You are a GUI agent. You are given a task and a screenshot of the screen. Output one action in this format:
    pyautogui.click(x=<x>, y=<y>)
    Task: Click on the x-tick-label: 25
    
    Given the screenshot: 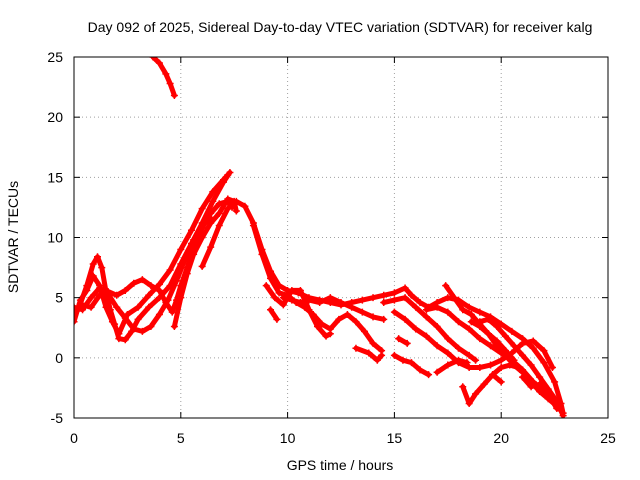 What is the action you would take?
    pyautogui.click(x=608, y=438)
    